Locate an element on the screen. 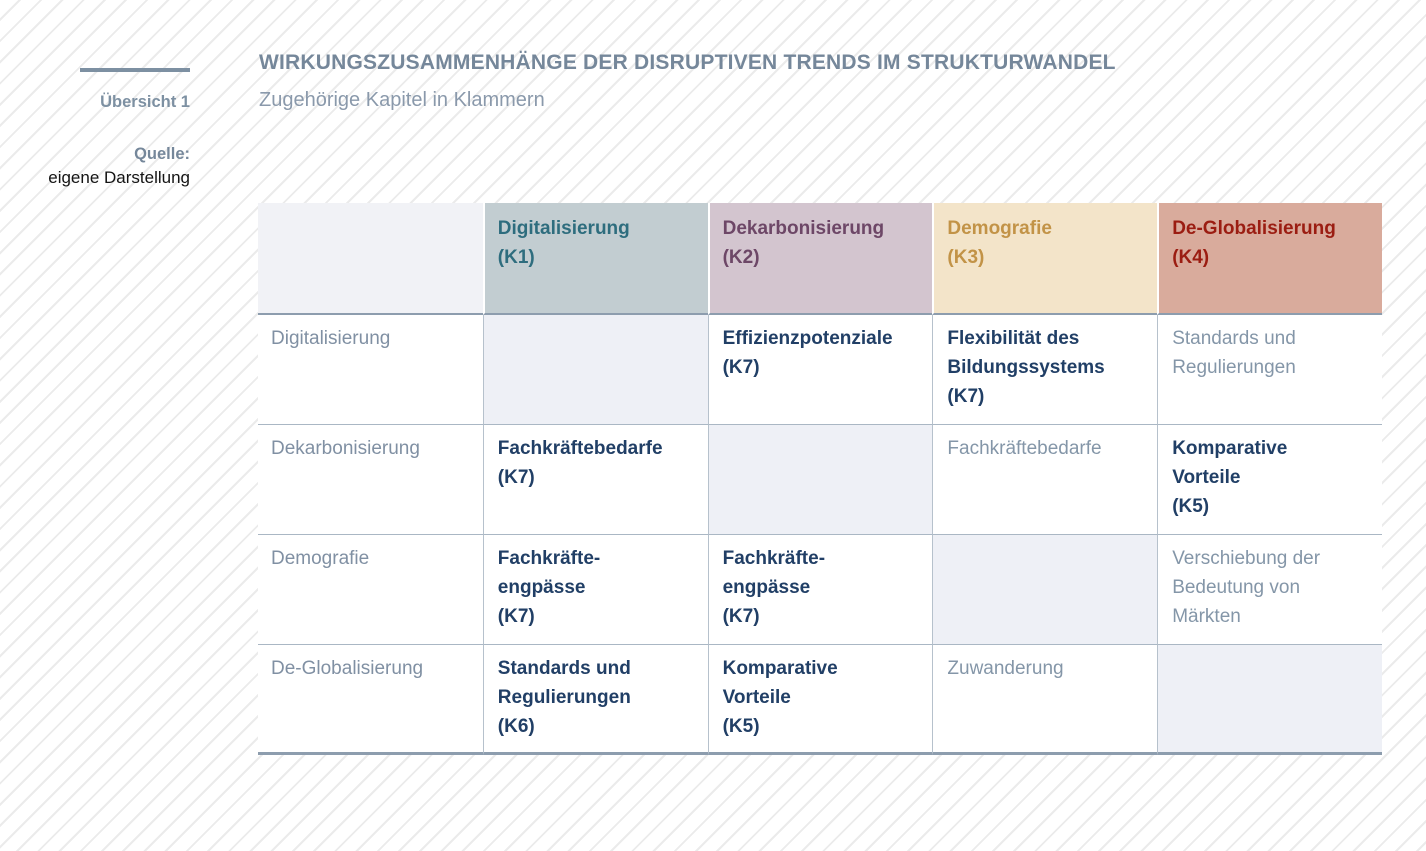  source-label: Quelle: is located at coordinates (162, 154).